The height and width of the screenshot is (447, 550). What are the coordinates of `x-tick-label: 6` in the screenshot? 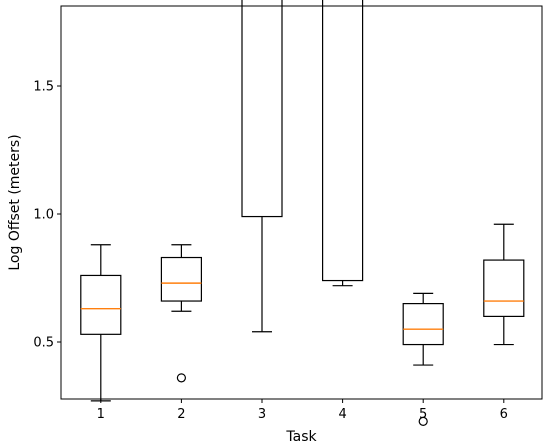 It's located at (504, 414).